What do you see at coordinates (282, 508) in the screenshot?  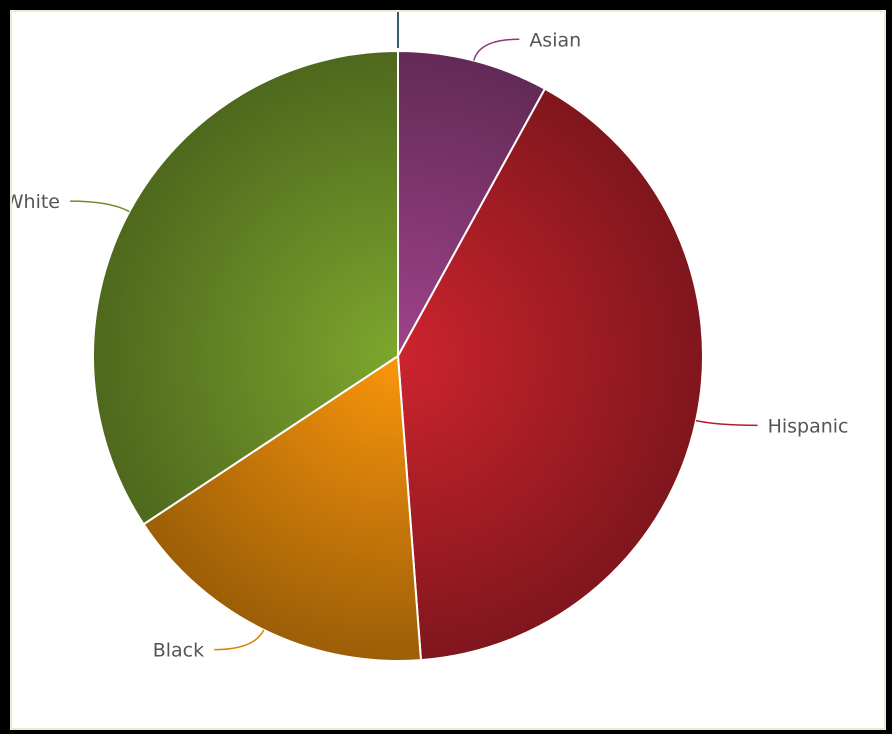 I see `slice-black` at bounding box center [282, 508].